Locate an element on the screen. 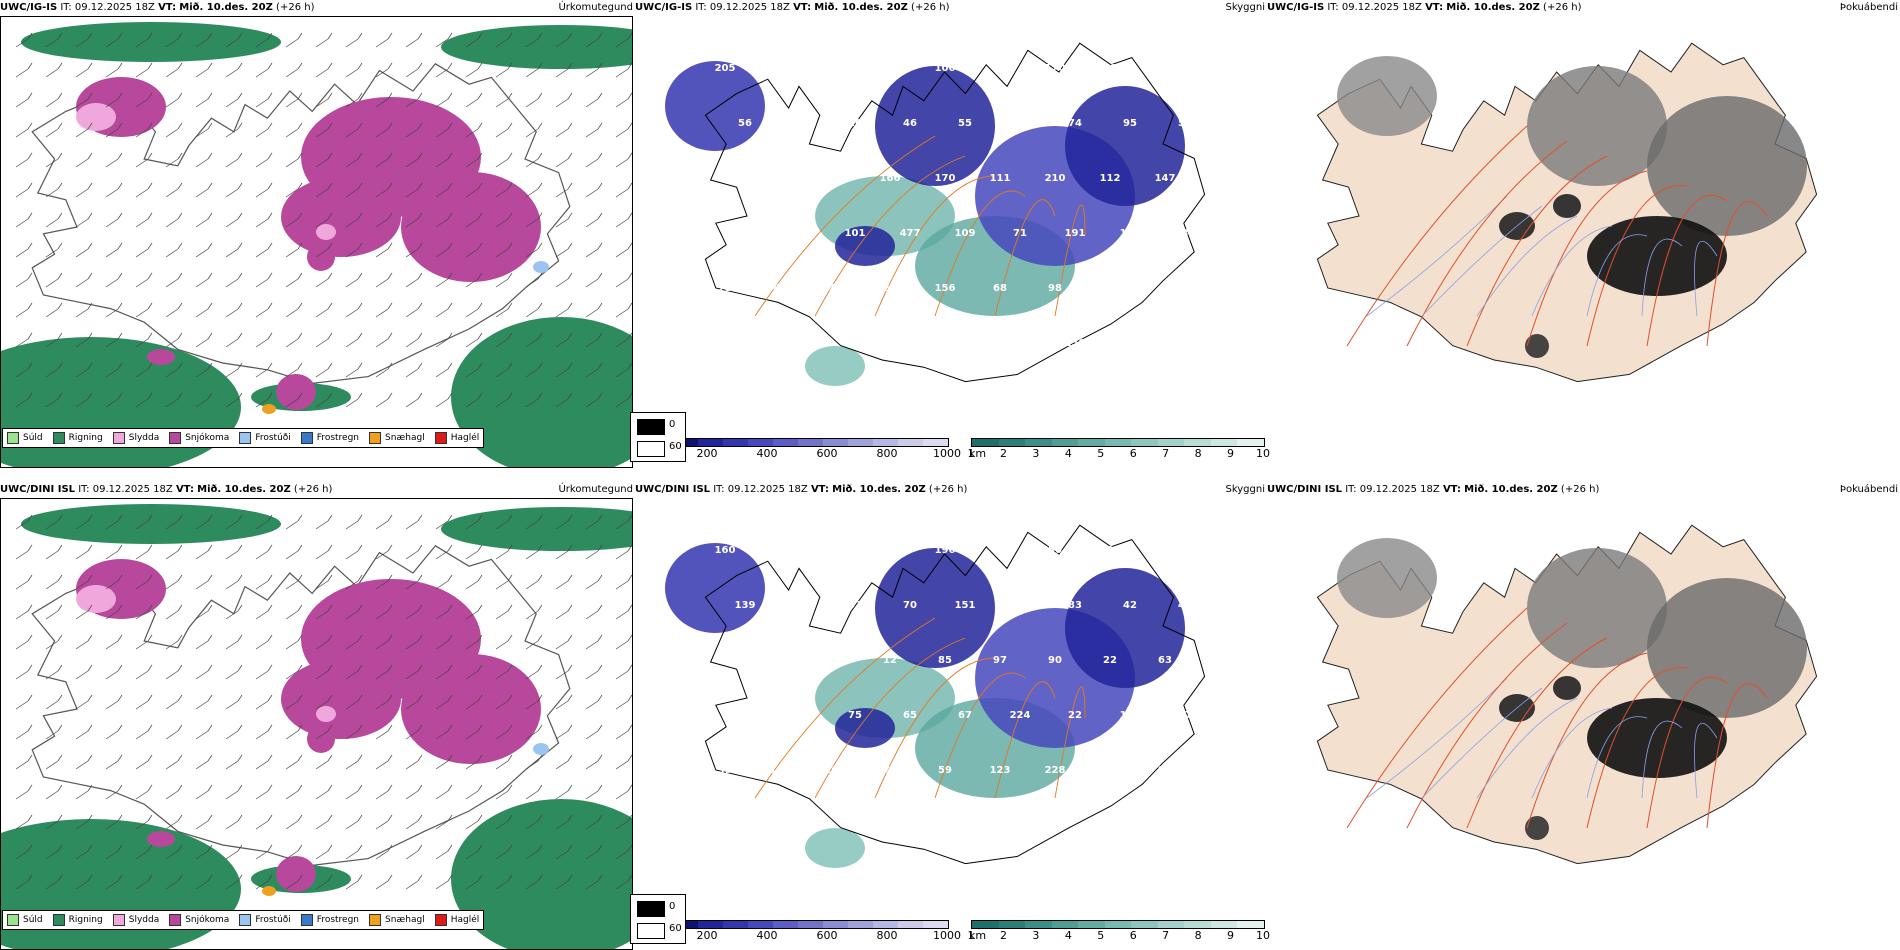 The width and height of the screenshot is (1900, 950). panel-title: Úrkomutegund is located at coordinates (595, 489).